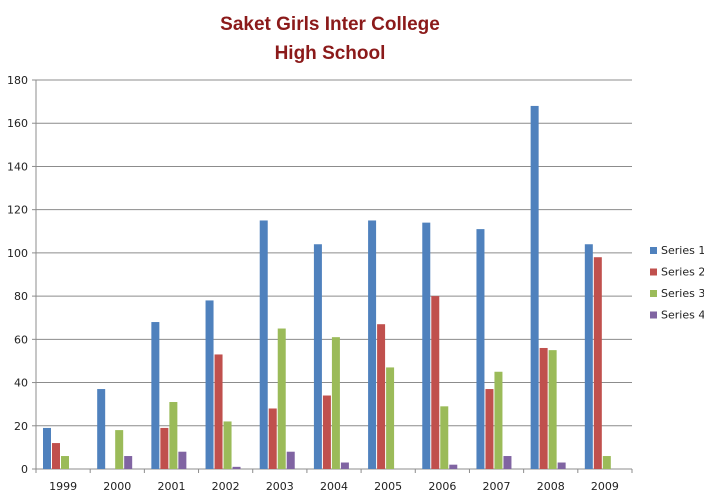  What do you see at coordinates (17, 123) in the screenshot?
I see `y-tick-label: 160` at bounding box center [17, 123].